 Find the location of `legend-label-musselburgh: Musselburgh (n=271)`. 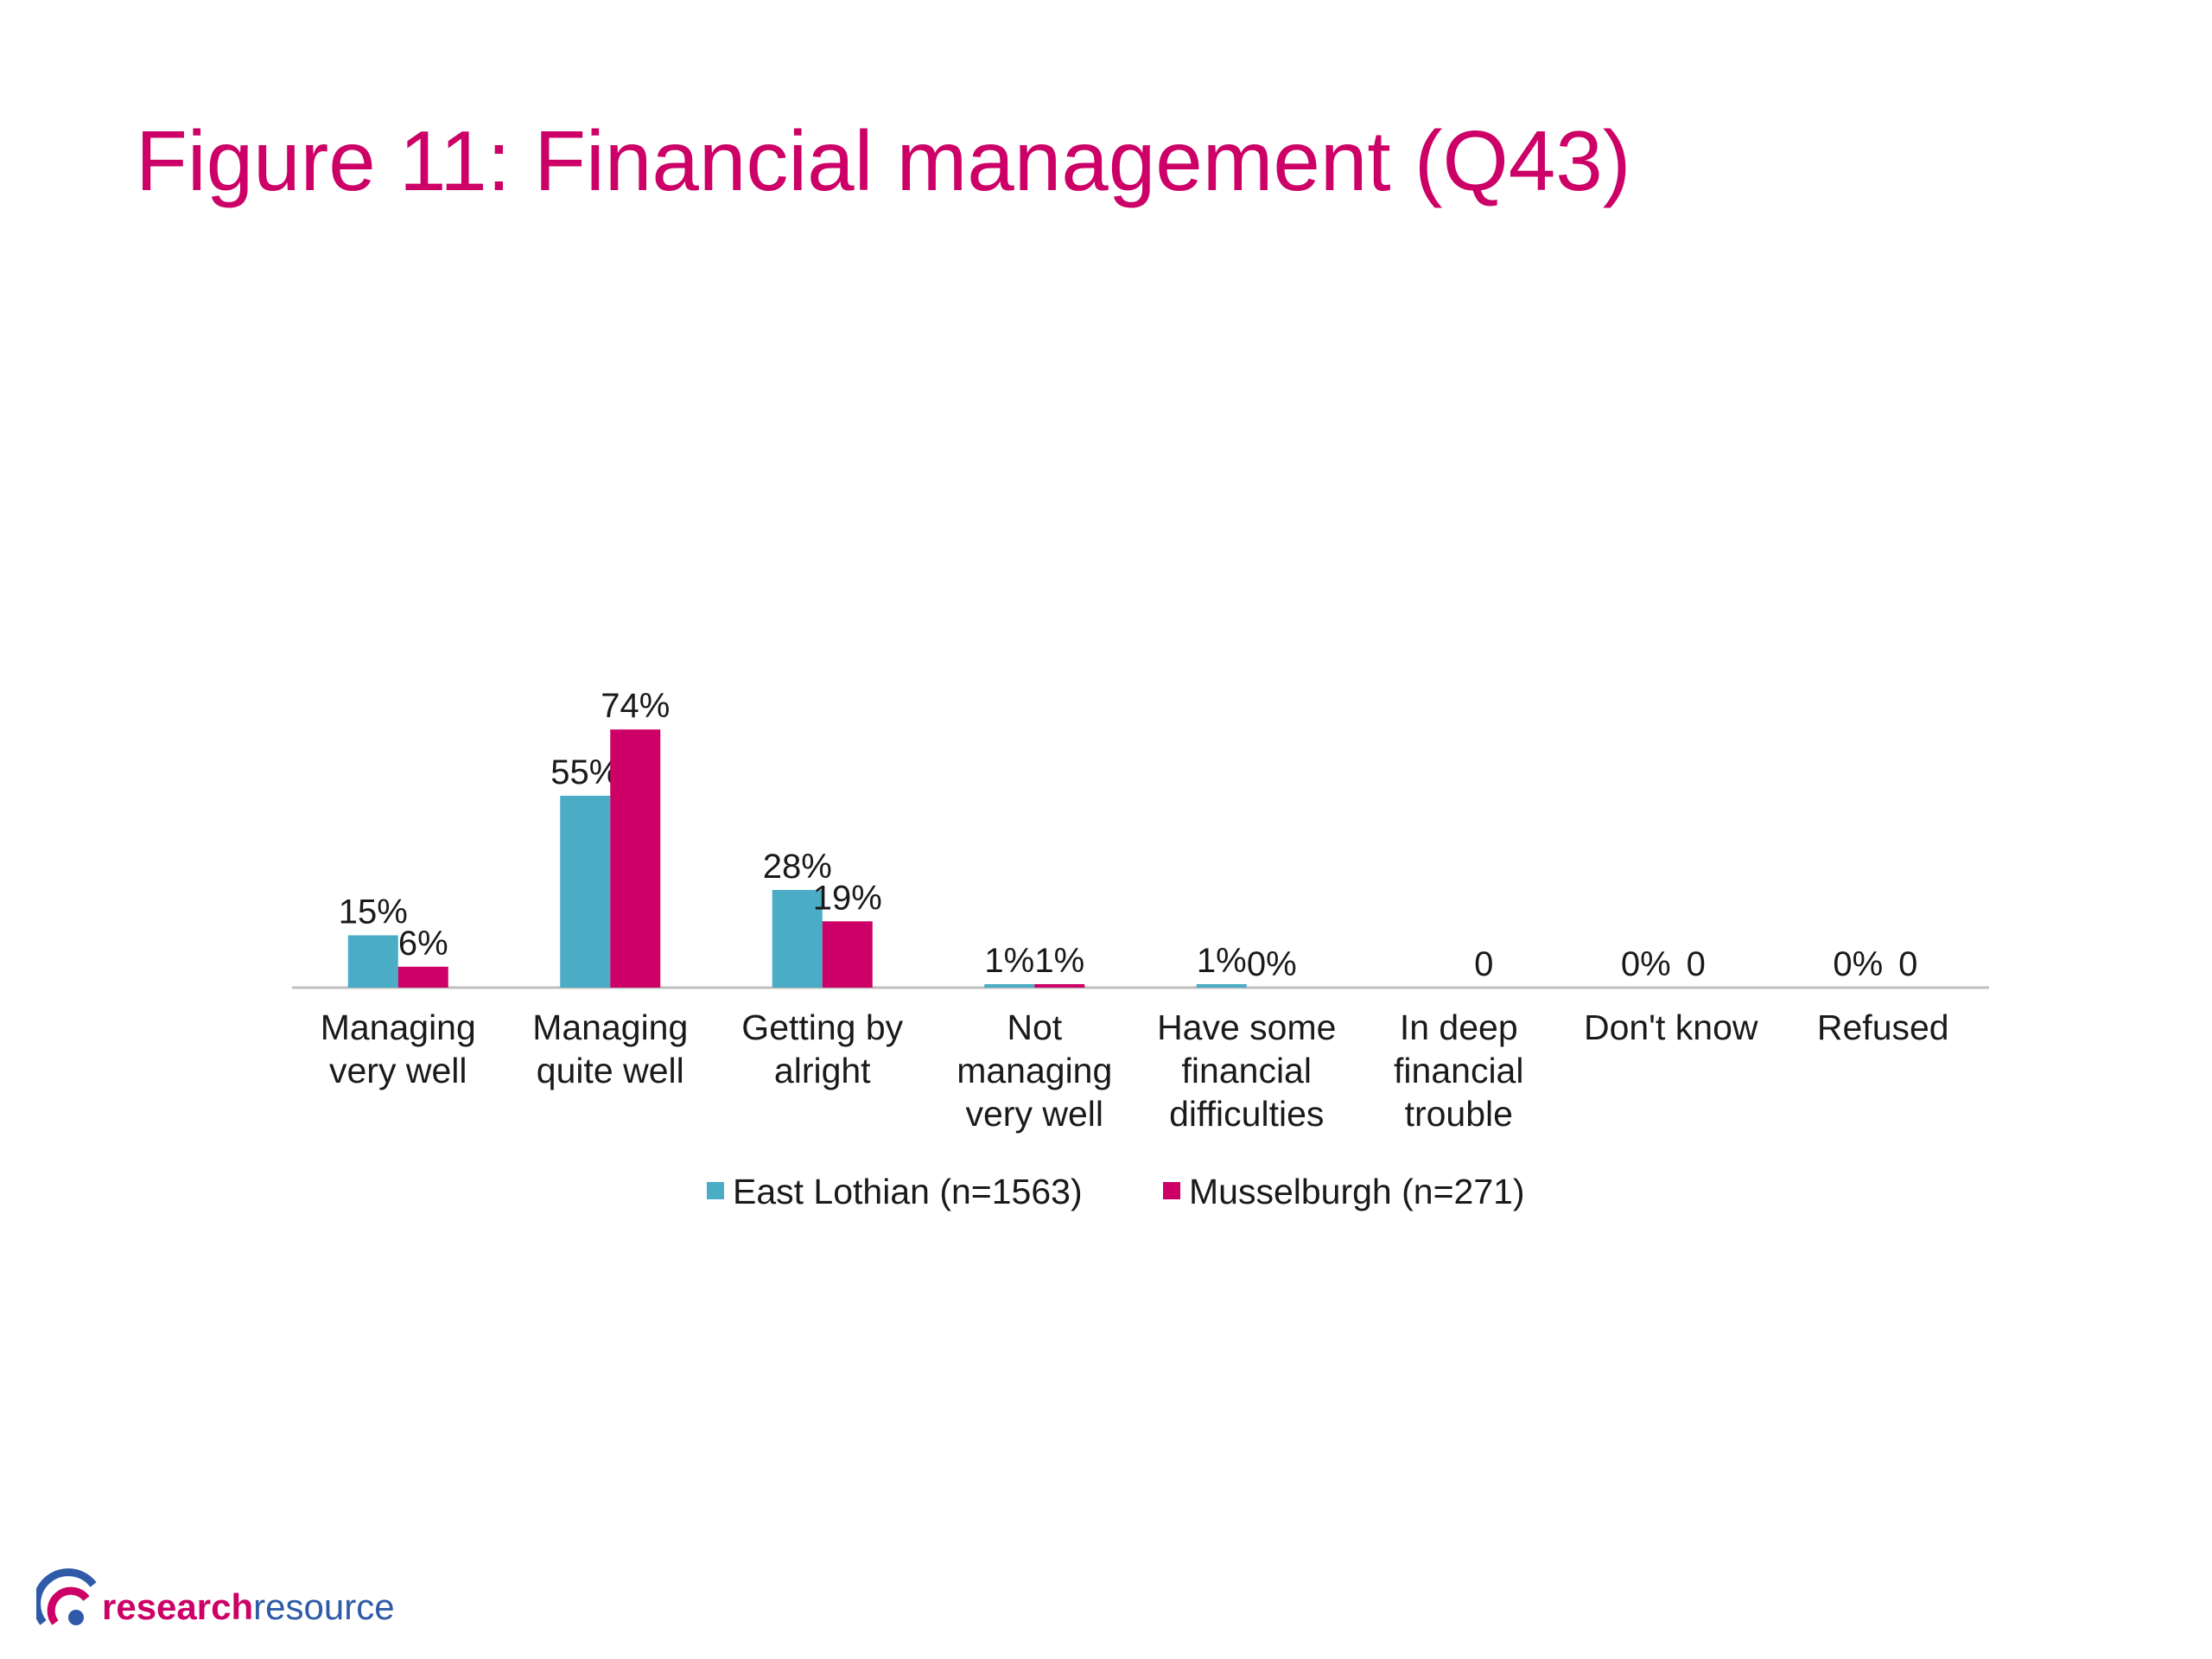

legend-label-musselburgh: Musselburgh (n=271) is located at coordinates (1357, 1191).